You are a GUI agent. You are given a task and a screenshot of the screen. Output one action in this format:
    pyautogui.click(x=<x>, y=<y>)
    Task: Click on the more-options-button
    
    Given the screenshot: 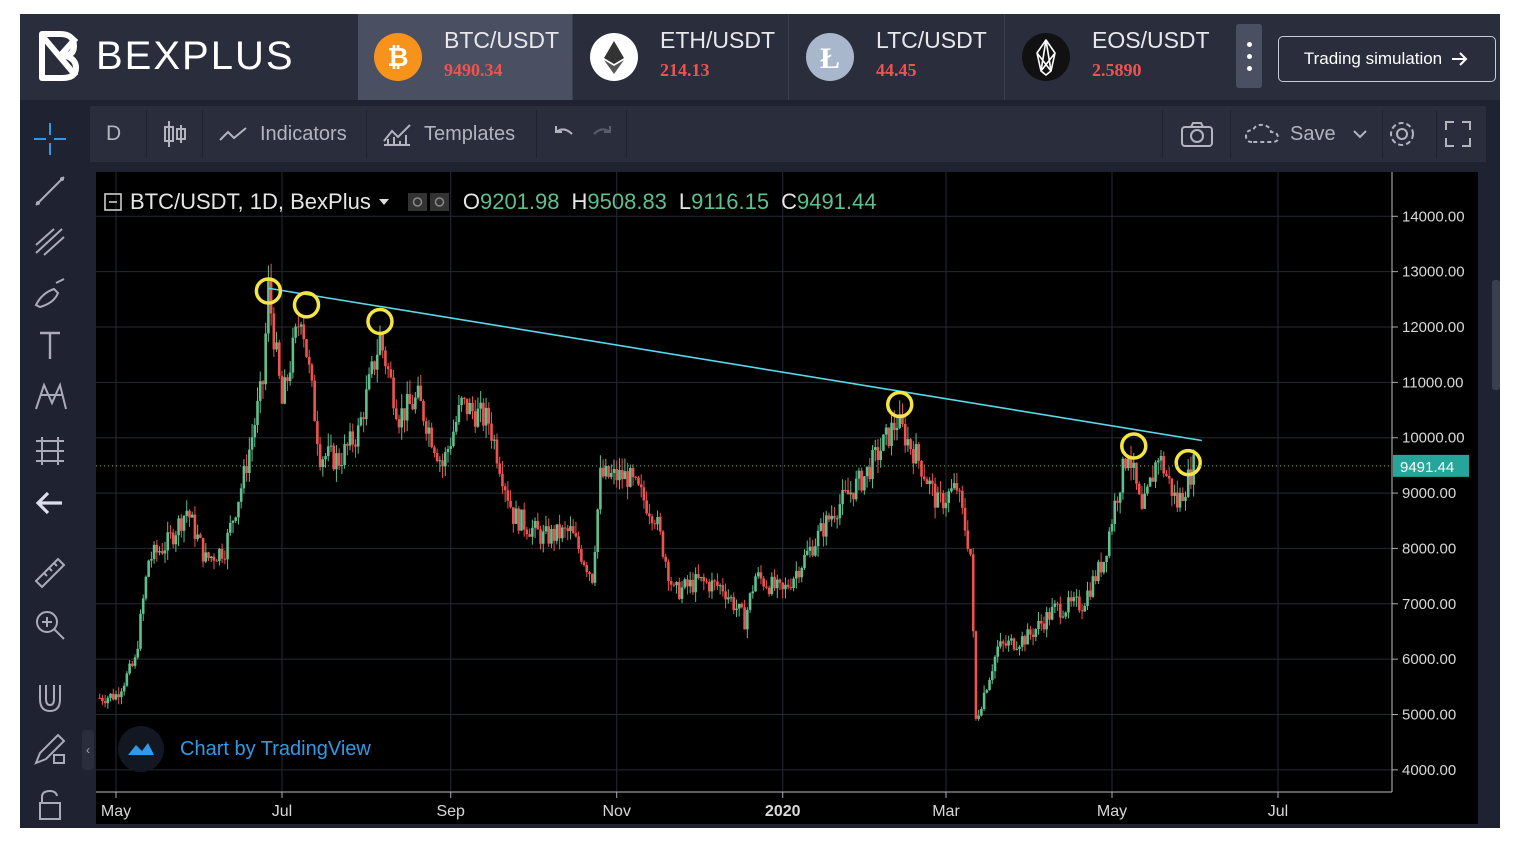 What is the action you would take?
    pyautogui.click(x=1249, y=56)
    